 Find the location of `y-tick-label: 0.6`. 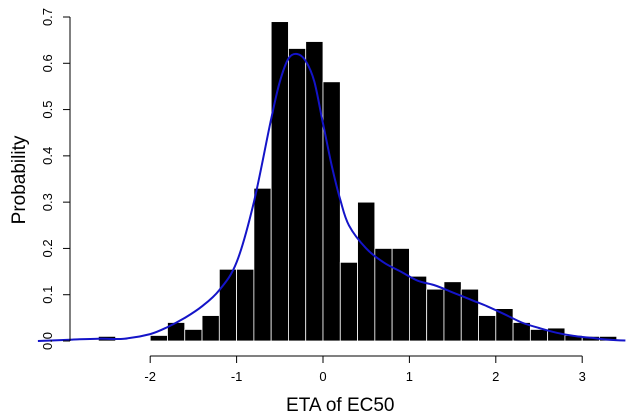

y-tick-label: 0.6 is located at coordinates (47, 63).